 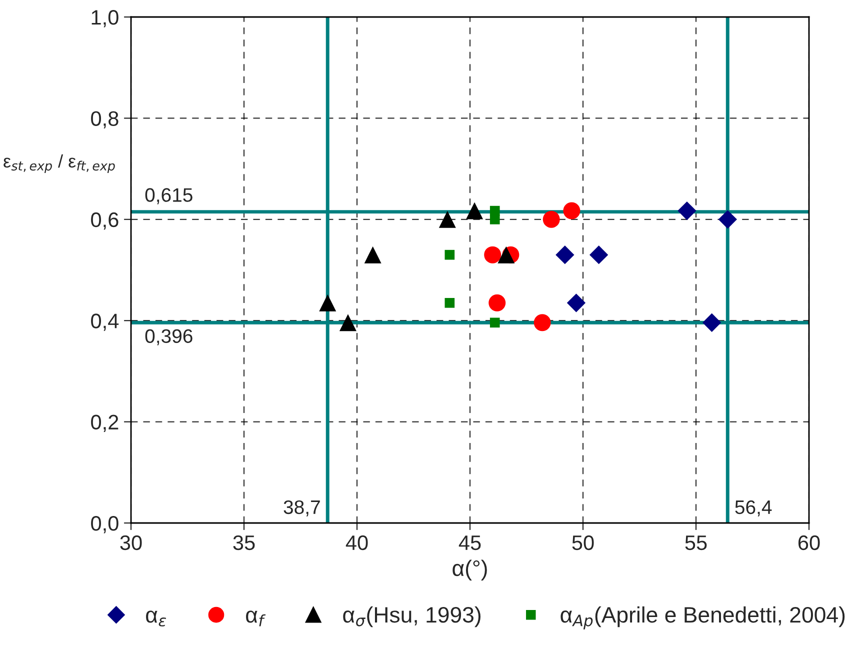 I want to click on legend-label: α$_{σ}$(Hsu, 1993), so click(x=411, y=617).